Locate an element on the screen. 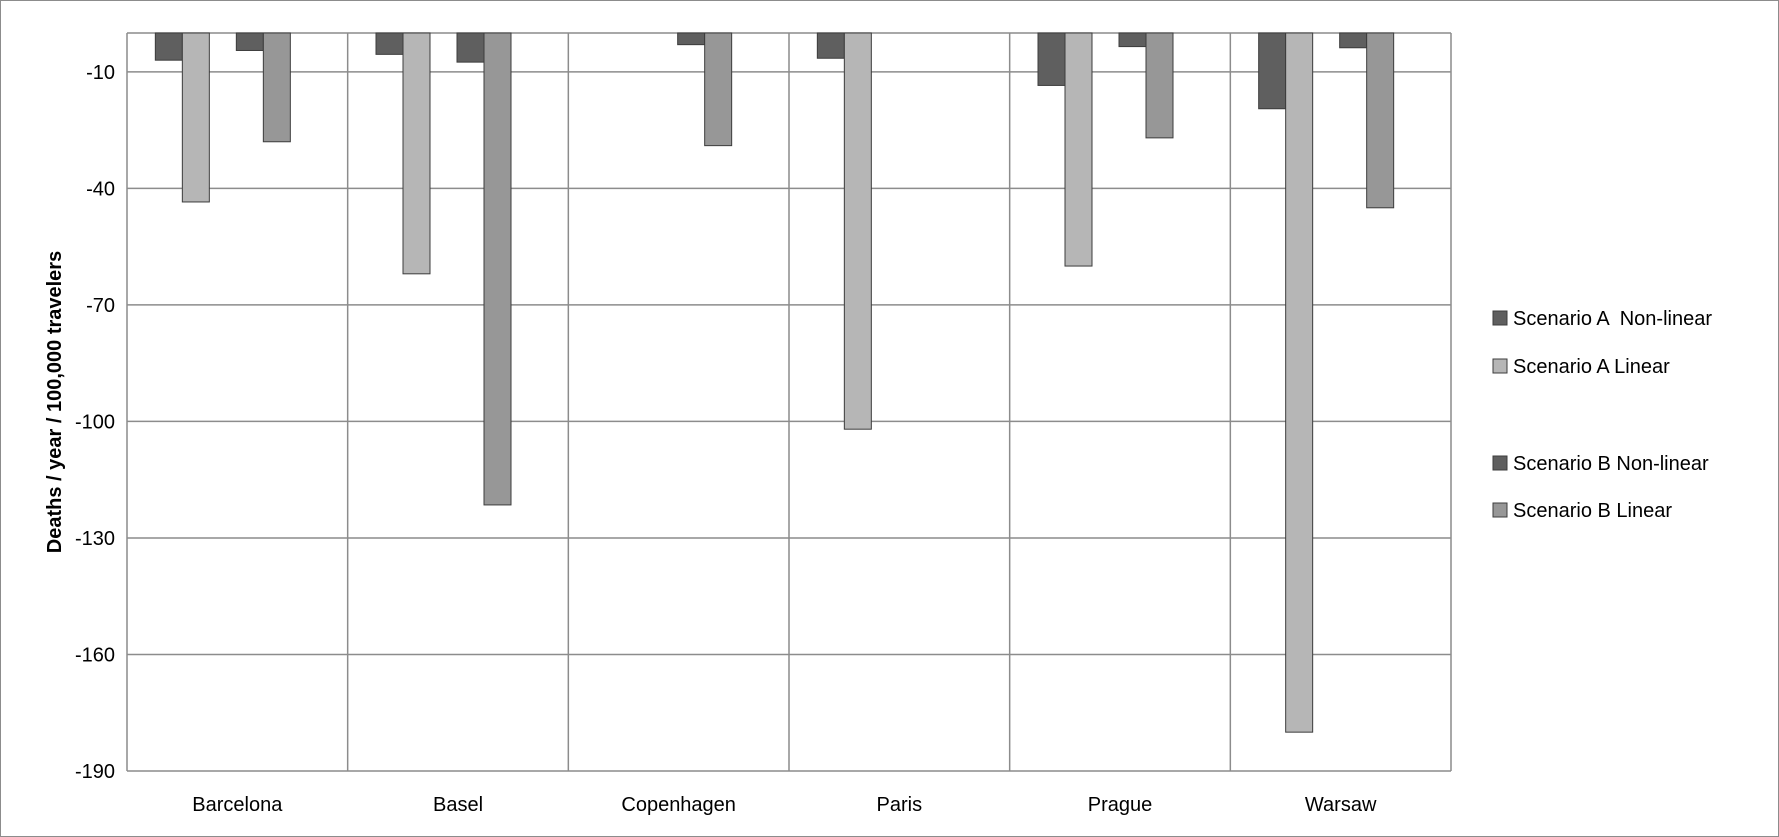 This screenshot has height=837, width=1779. x-tick-label: Paris is located at coordinates (900, 805).